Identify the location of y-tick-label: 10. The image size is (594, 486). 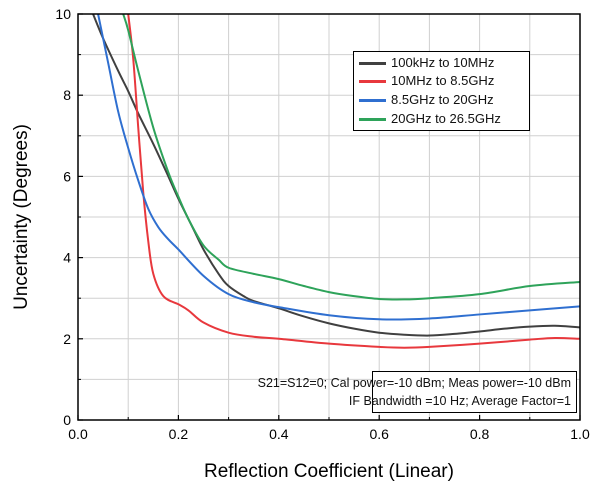
(63, 14).